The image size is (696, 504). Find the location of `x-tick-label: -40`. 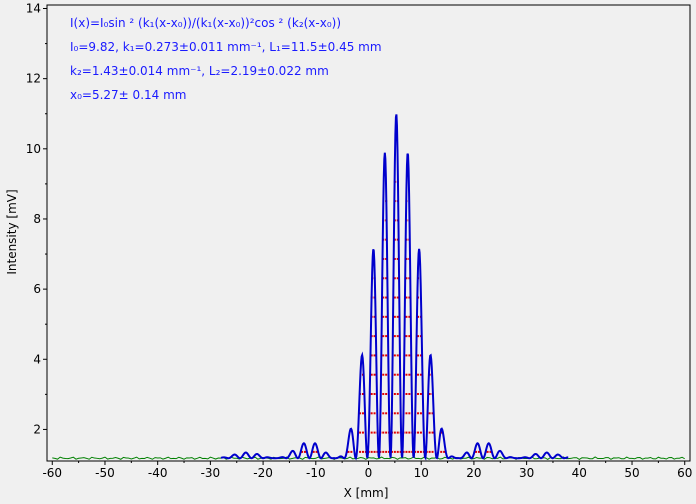

x-tick-label: -40 is located at coordinates (158, 473).